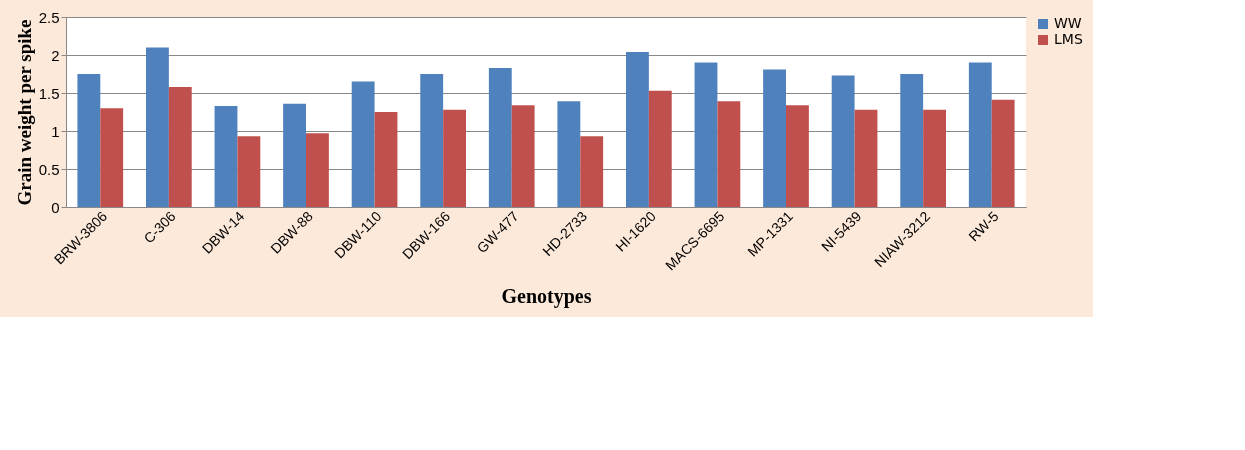  I want to click on y-tick-label: 1.5, so click(49, 93).